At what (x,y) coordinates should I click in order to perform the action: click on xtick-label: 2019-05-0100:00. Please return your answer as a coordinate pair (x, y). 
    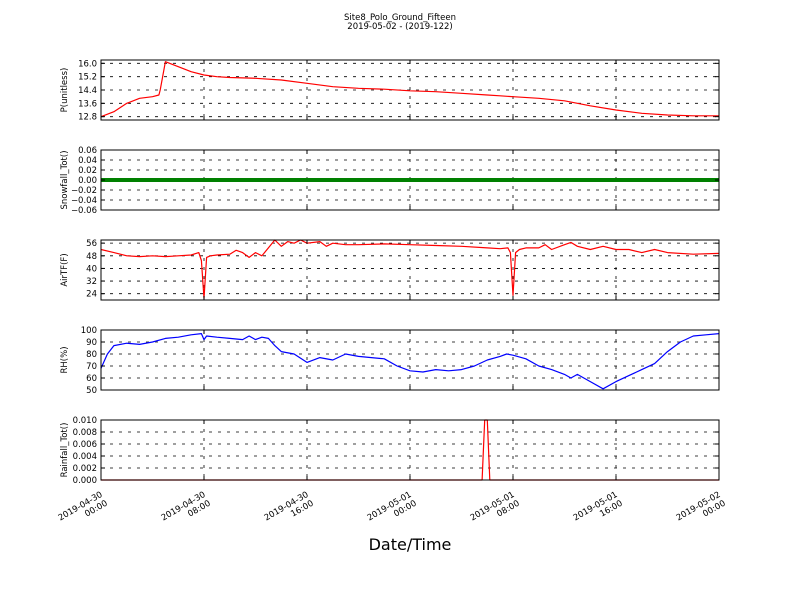
    Looking at the image, I should click on (392, 511).